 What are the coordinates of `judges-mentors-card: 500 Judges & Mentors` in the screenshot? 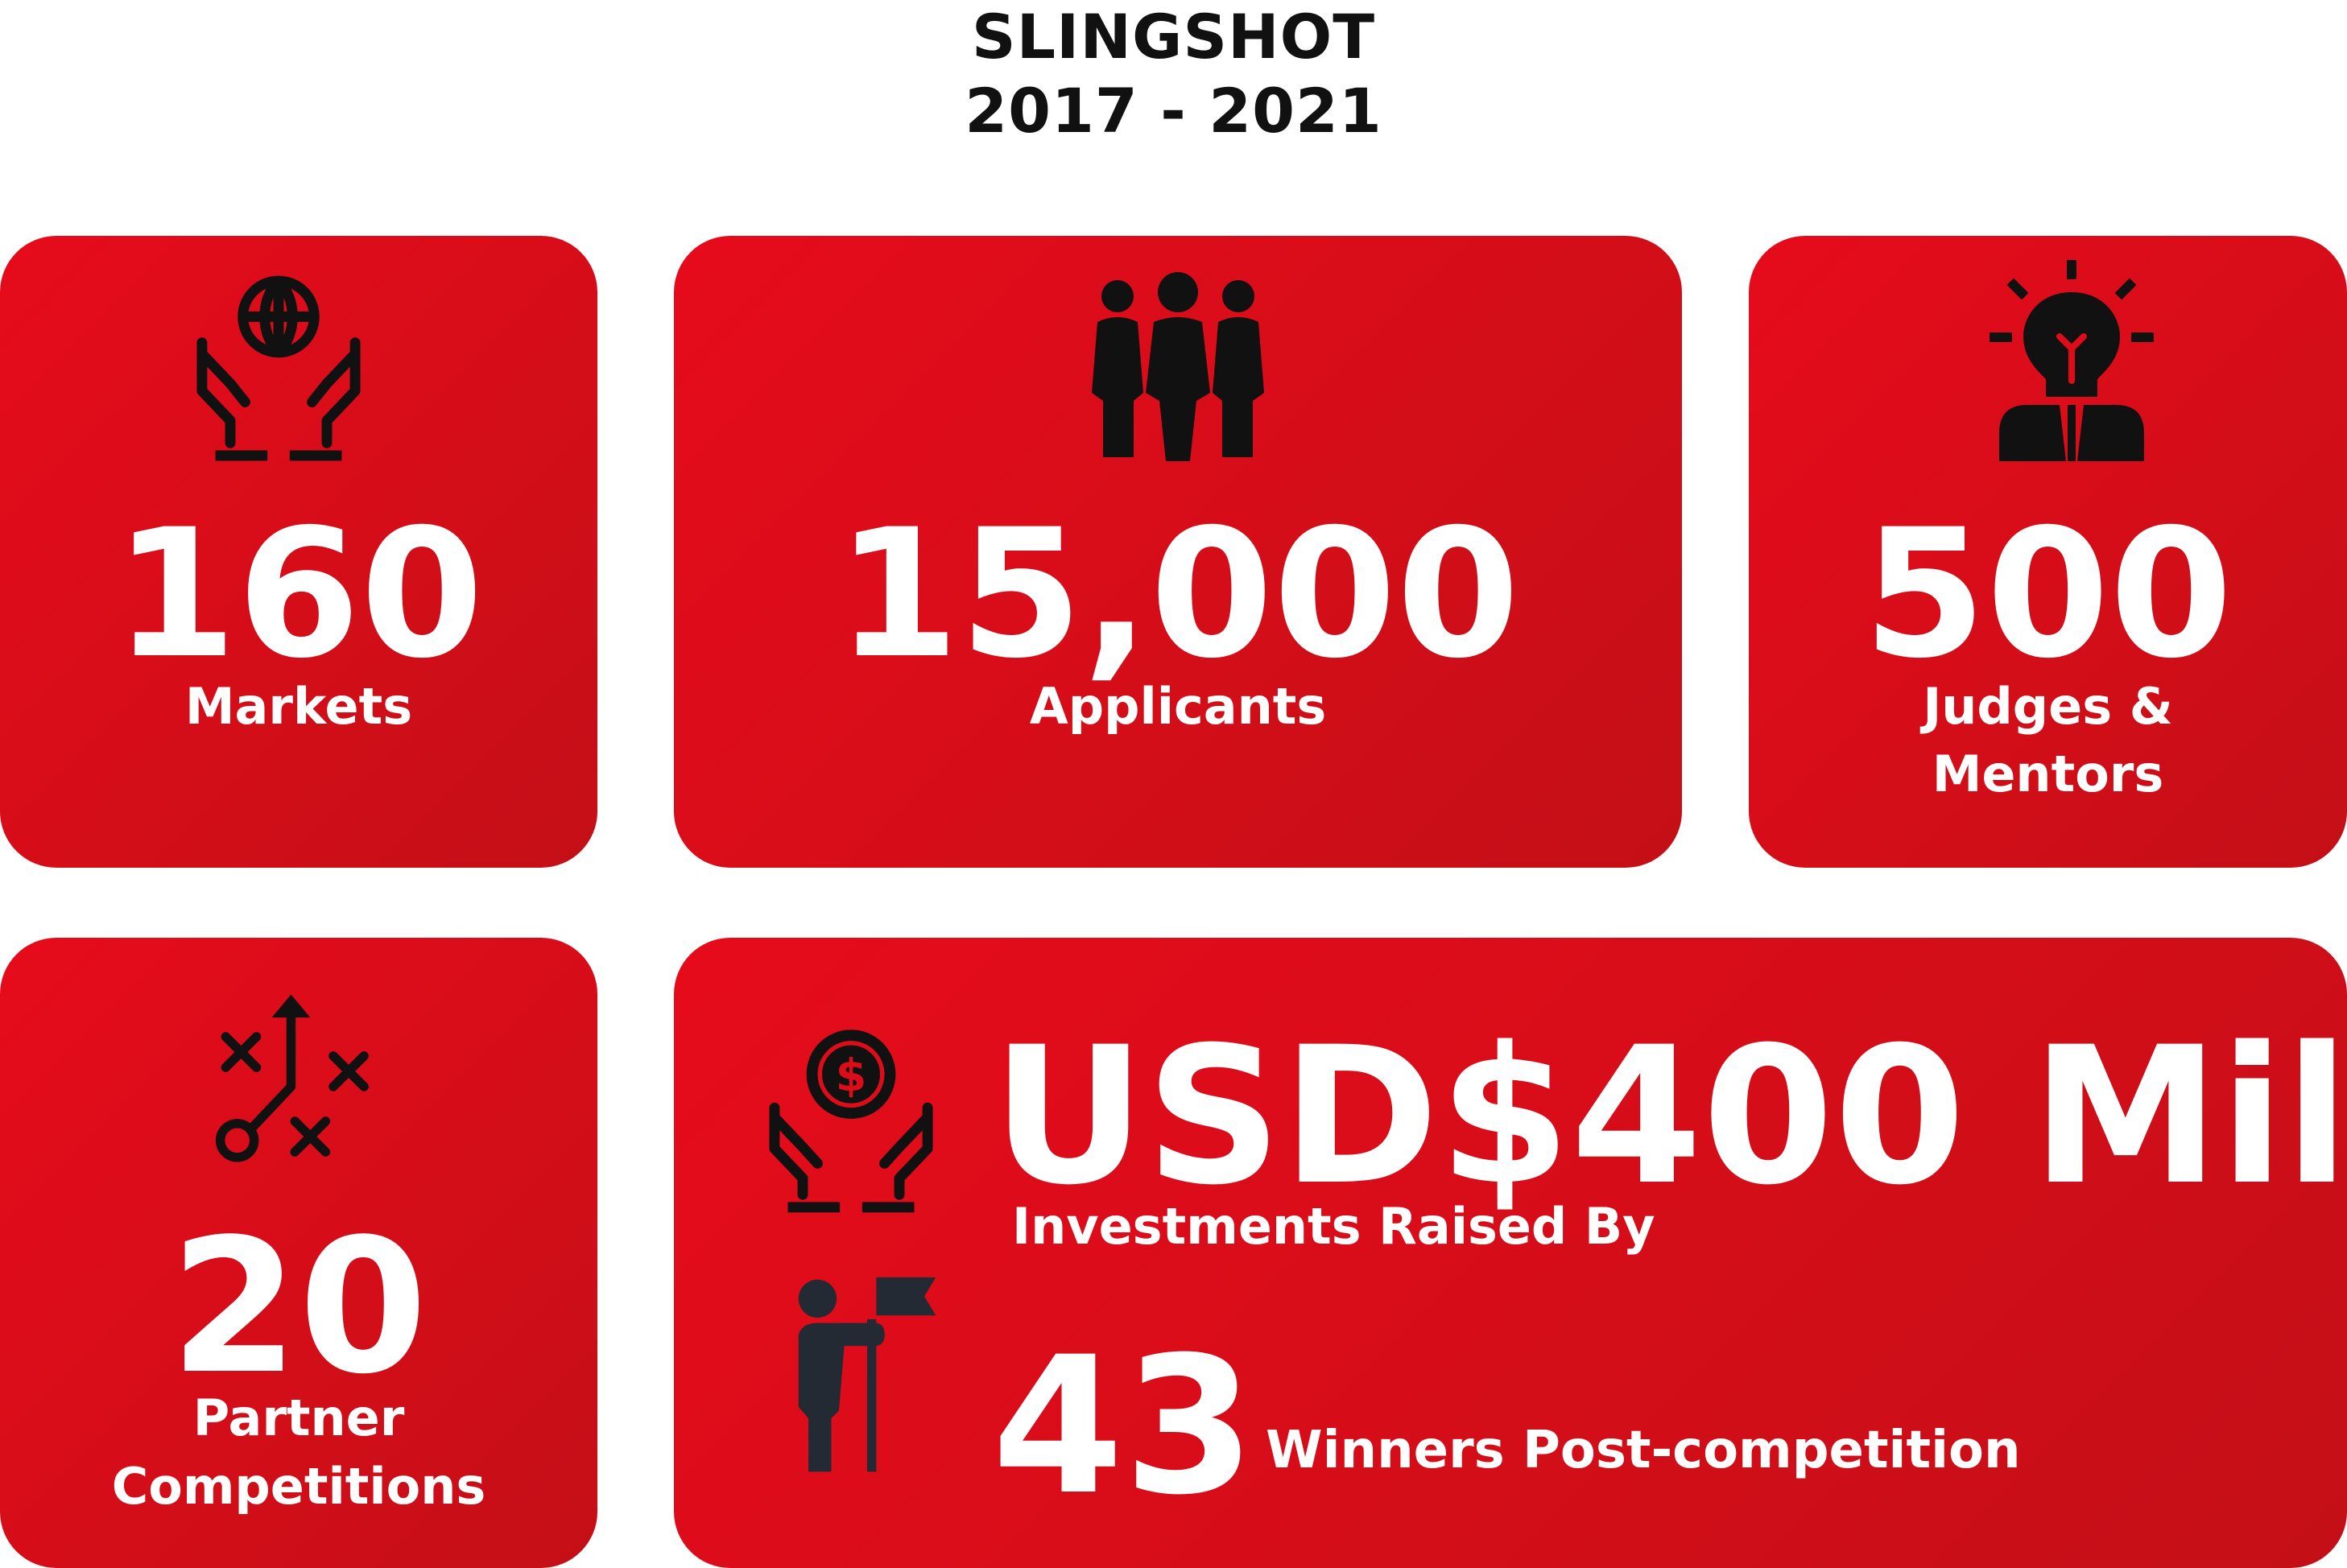 It's located at (2048, 552).